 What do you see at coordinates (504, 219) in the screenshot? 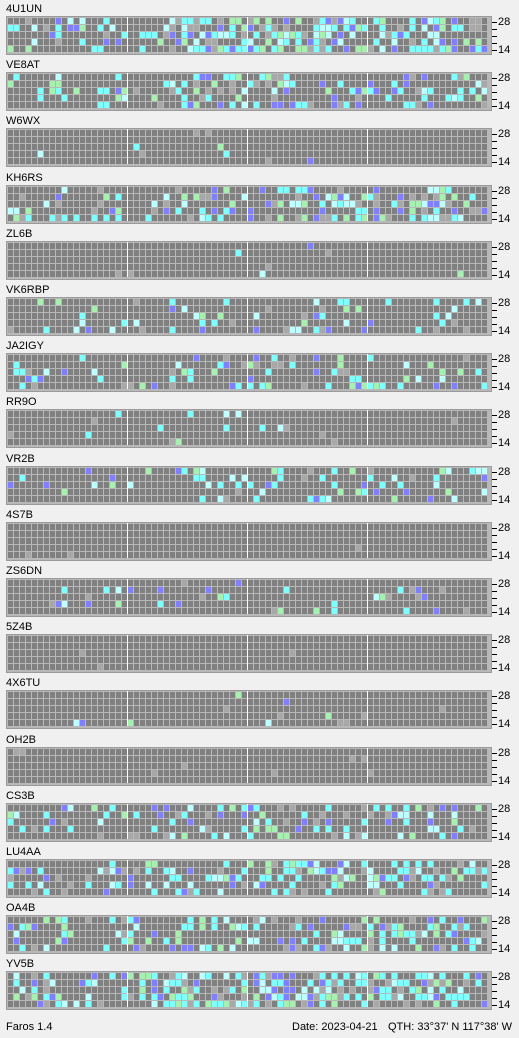
I see `band-label-bottom: 14` at bounding box center [504, 219].